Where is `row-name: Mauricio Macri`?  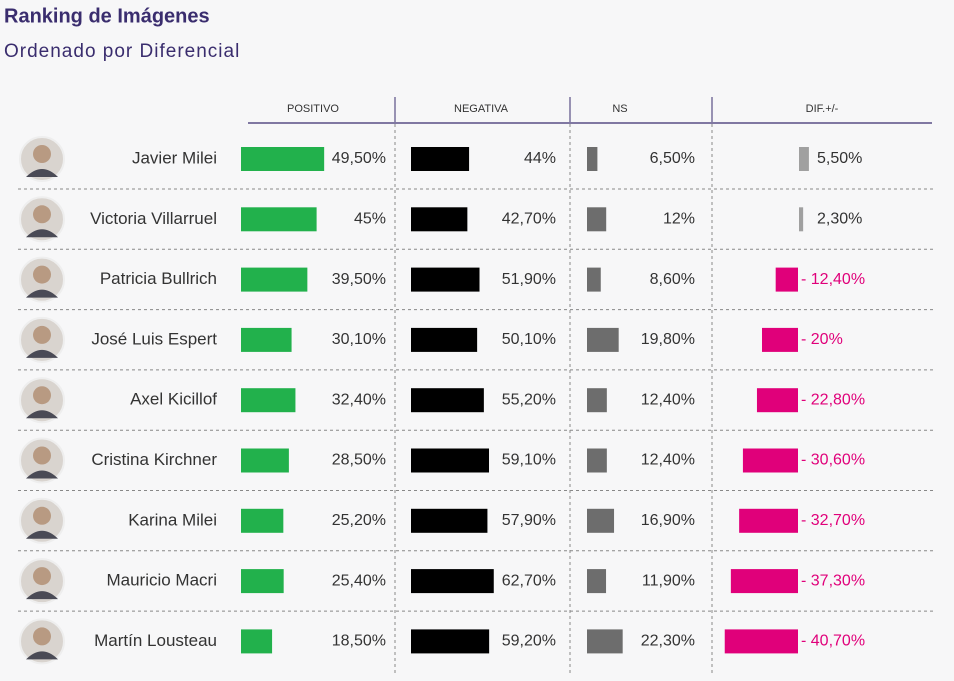 row-name: Mauricio Macri is located at coordinates (161, 580).